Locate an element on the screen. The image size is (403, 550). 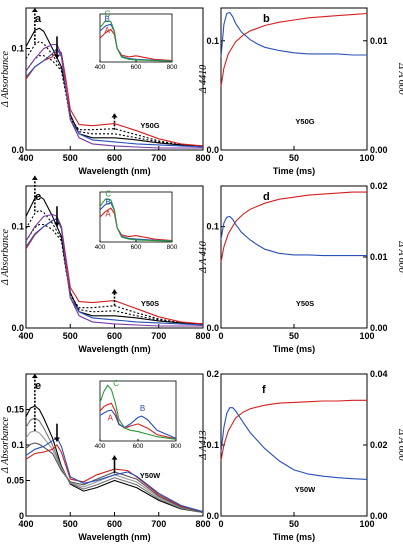
y-left-tick-label: 0.0 is located at coordinates (212, 516).